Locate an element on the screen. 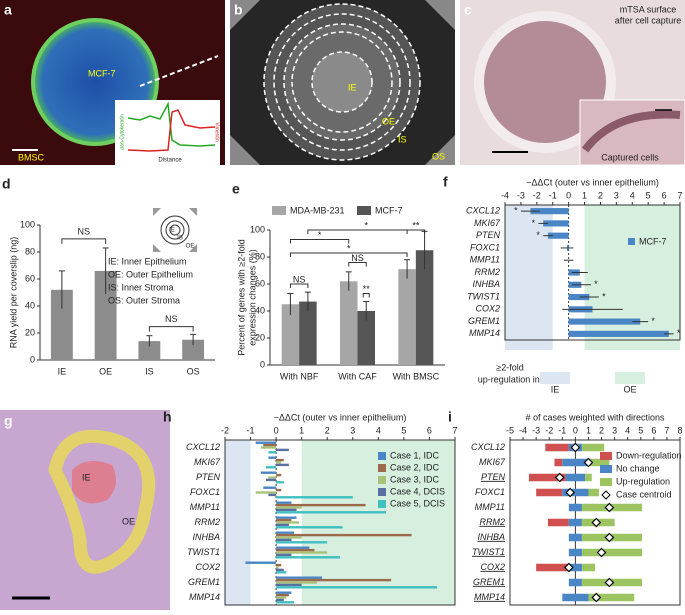 This screenshot has height=615, width=685. x-axis-title: # of cases weighted with directions is located at coordinates (595, 417).